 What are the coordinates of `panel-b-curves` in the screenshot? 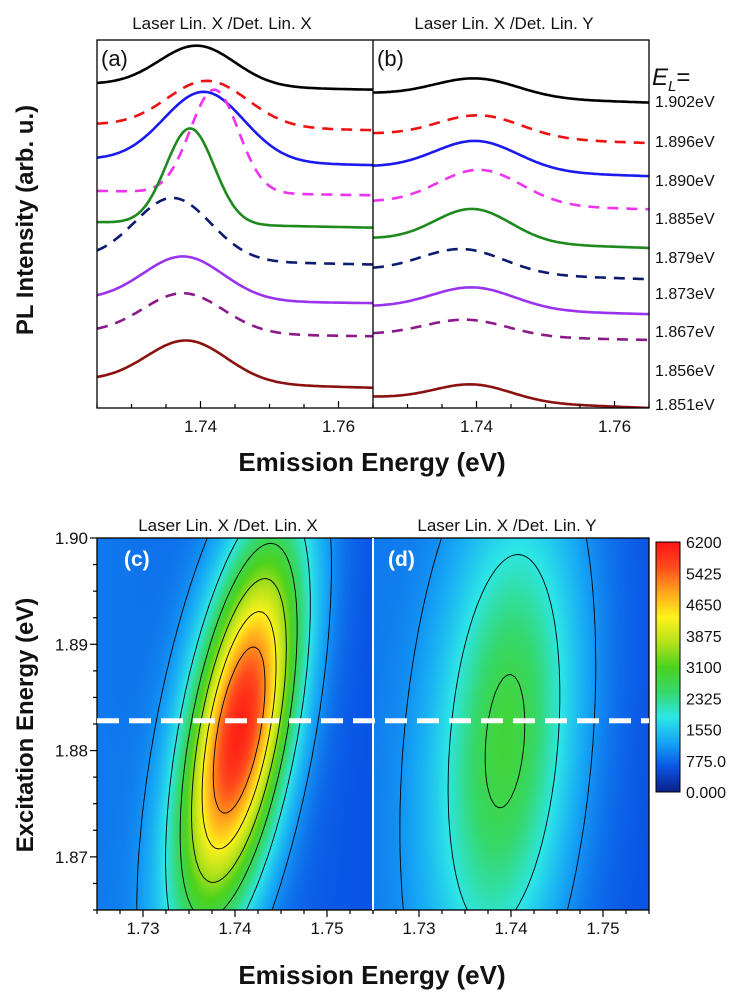 It's located at (511, 242).